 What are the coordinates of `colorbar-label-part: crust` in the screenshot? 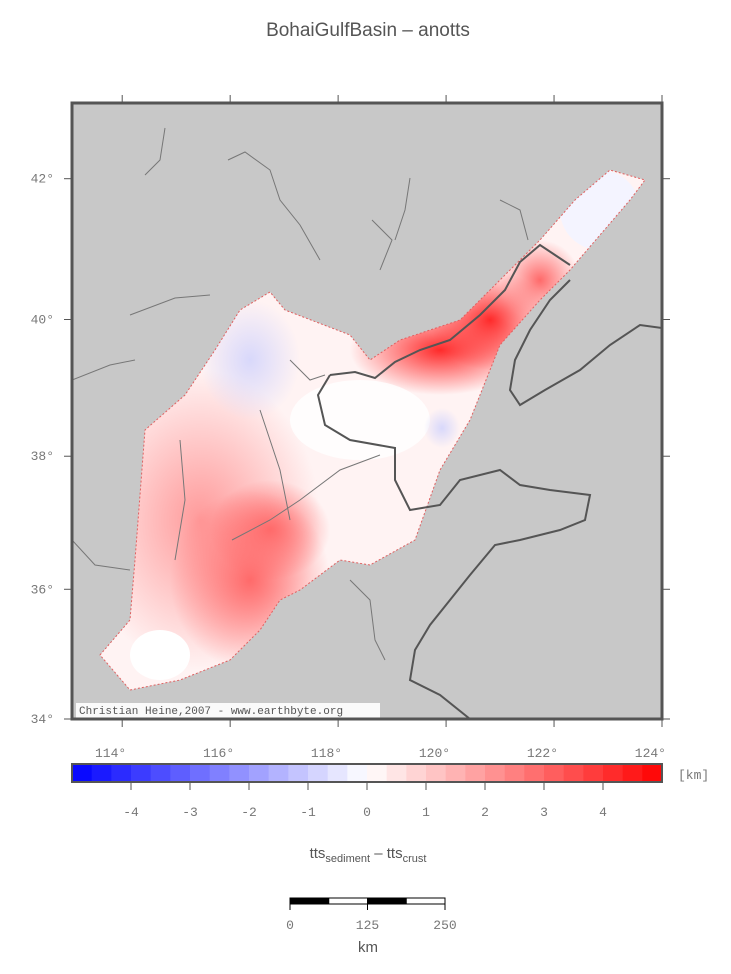 It's located at (415, 859).